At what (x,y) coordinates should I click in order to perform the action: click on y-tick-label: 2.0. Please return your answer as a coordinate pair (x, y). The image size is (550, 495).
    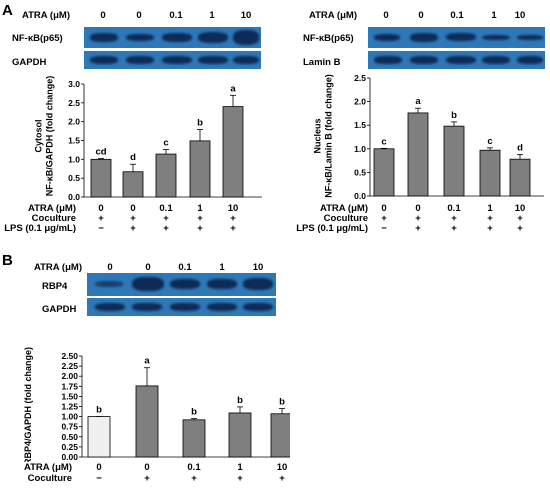
    Looking at the image, I should click on (360, 102).